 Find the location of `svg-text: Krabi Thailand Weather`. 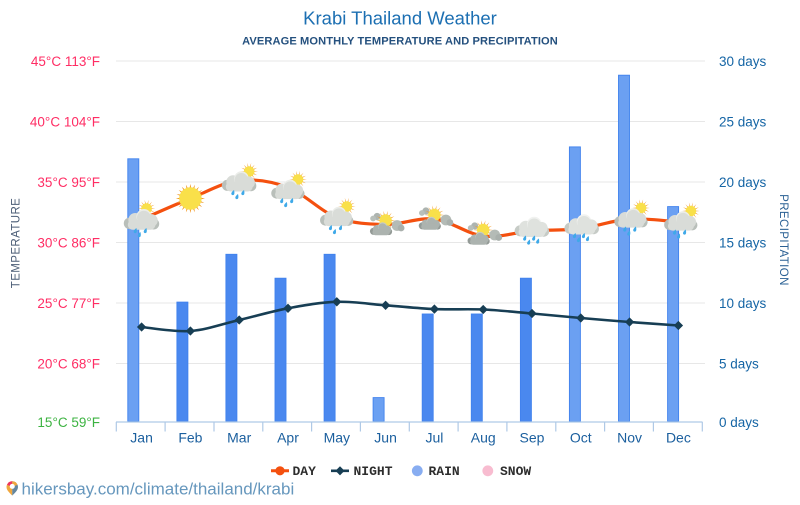

svg-text: Krabi Thailand Weather is located at coordinates (400, 18).